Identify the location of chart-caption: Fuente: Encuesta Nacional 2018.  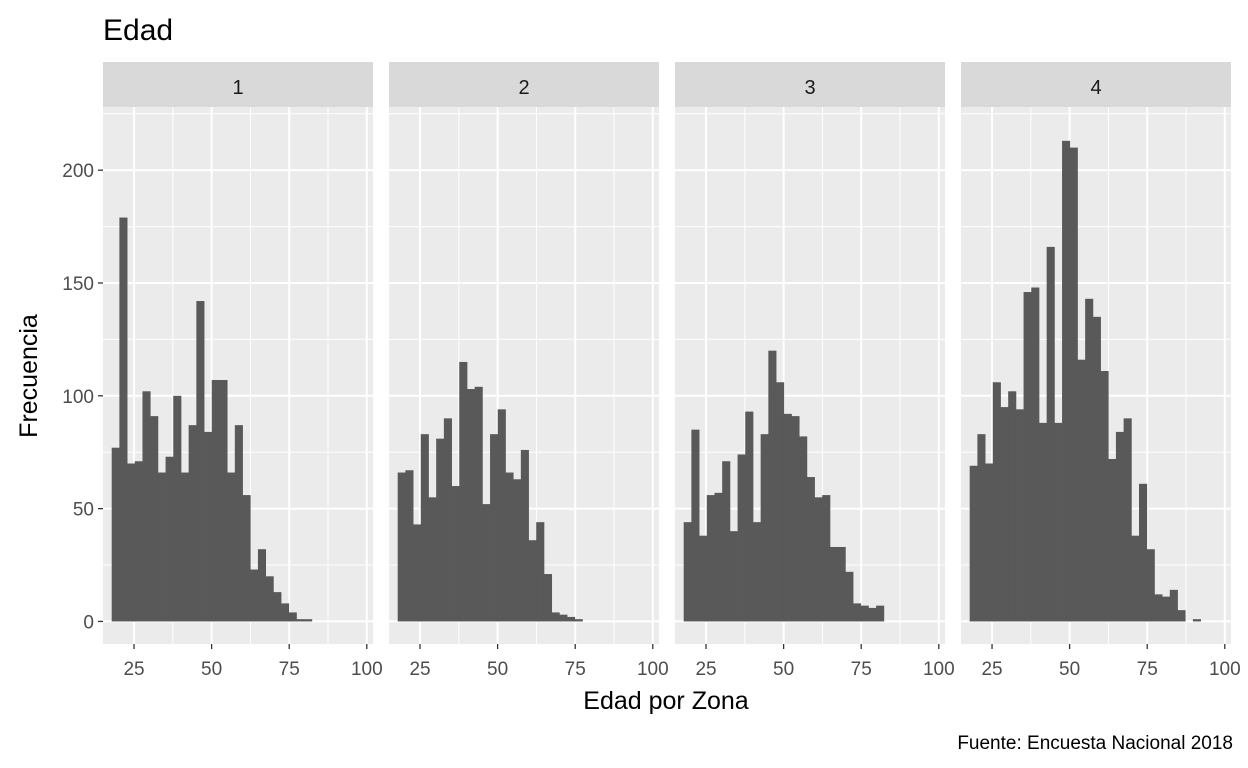
(1095, 743).